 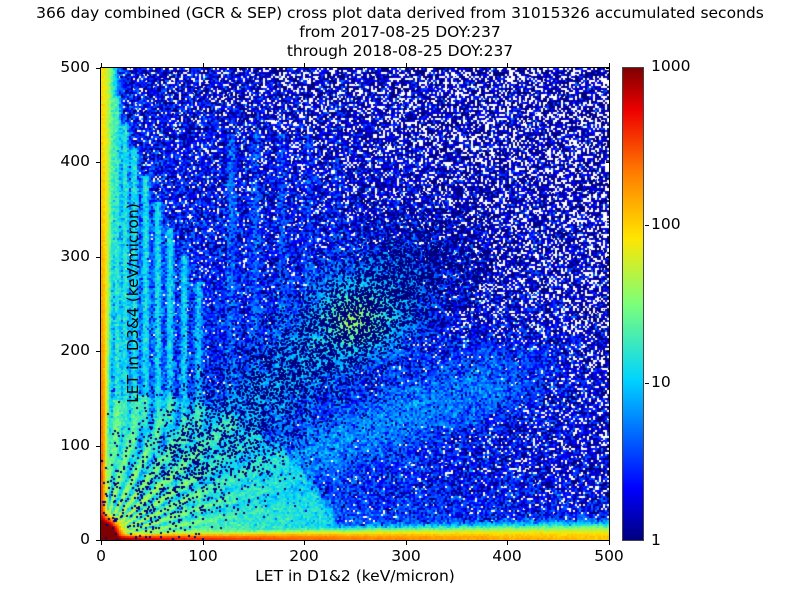 I want to click on colorbar, so click(x=633, y=304).